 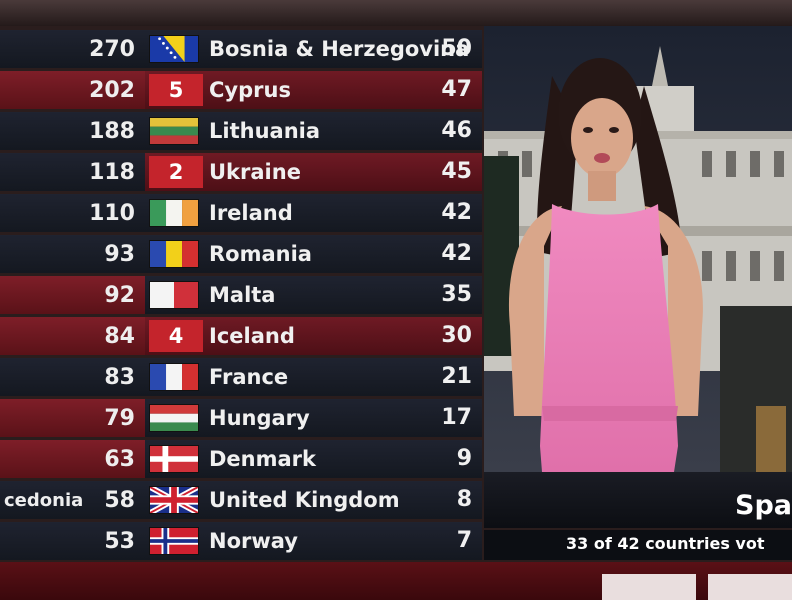 I want to click on hungary-flag-icon, so click(x=174, y=418).